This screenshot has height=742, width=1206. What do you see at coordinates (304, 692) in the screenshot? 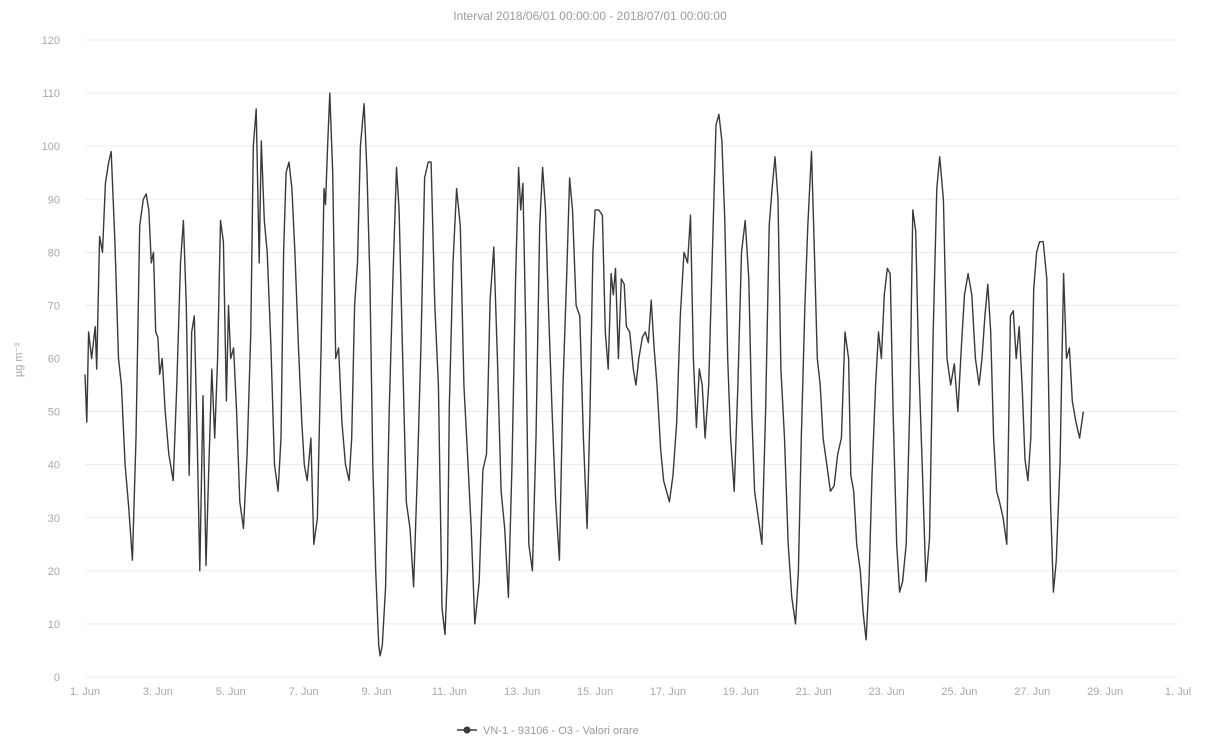
I see `x-tick-label: 7. Jun` at bounding box center [304, 692].